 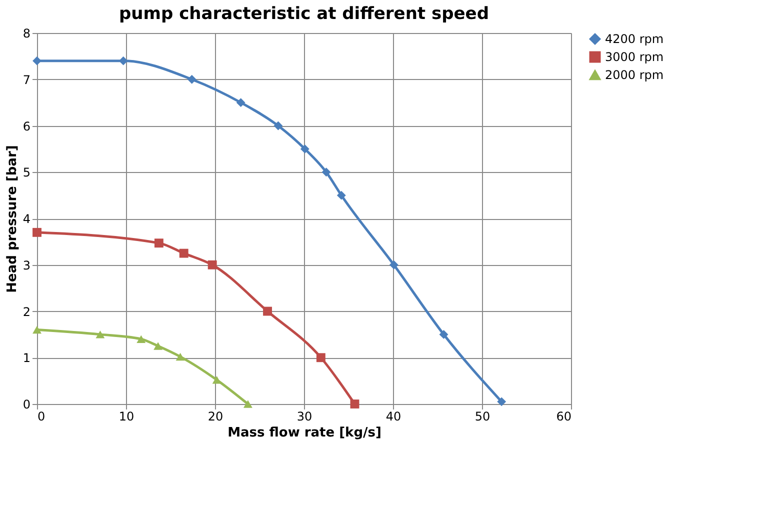 I want to click on y-axis-title: Head pressure [bar], so click(x=12, y=219).